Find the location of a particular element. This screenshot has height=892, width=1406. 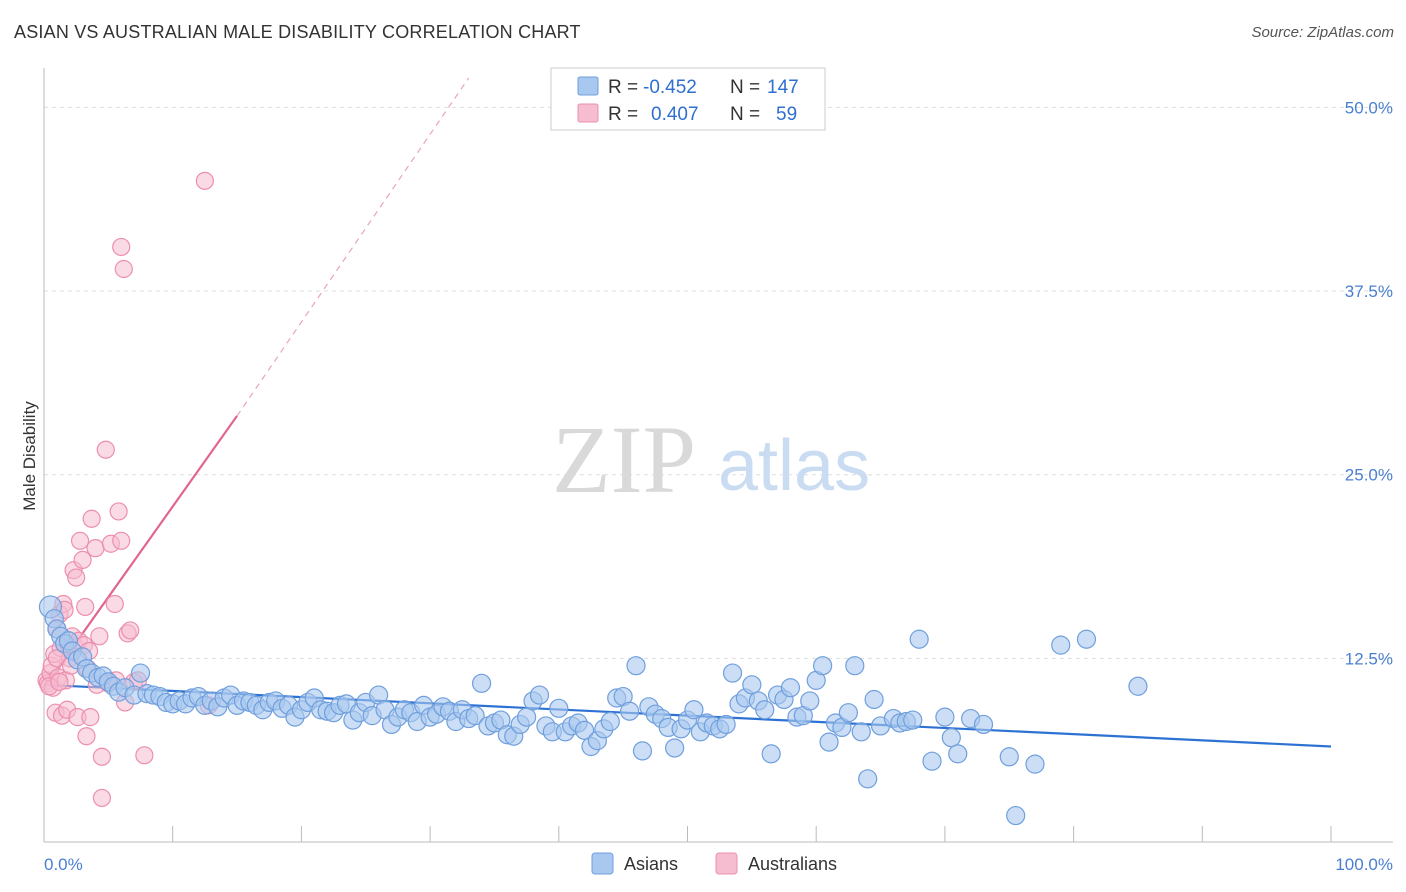

y-tick-label-2: 37.5% is located at coordinates (1369, 291).